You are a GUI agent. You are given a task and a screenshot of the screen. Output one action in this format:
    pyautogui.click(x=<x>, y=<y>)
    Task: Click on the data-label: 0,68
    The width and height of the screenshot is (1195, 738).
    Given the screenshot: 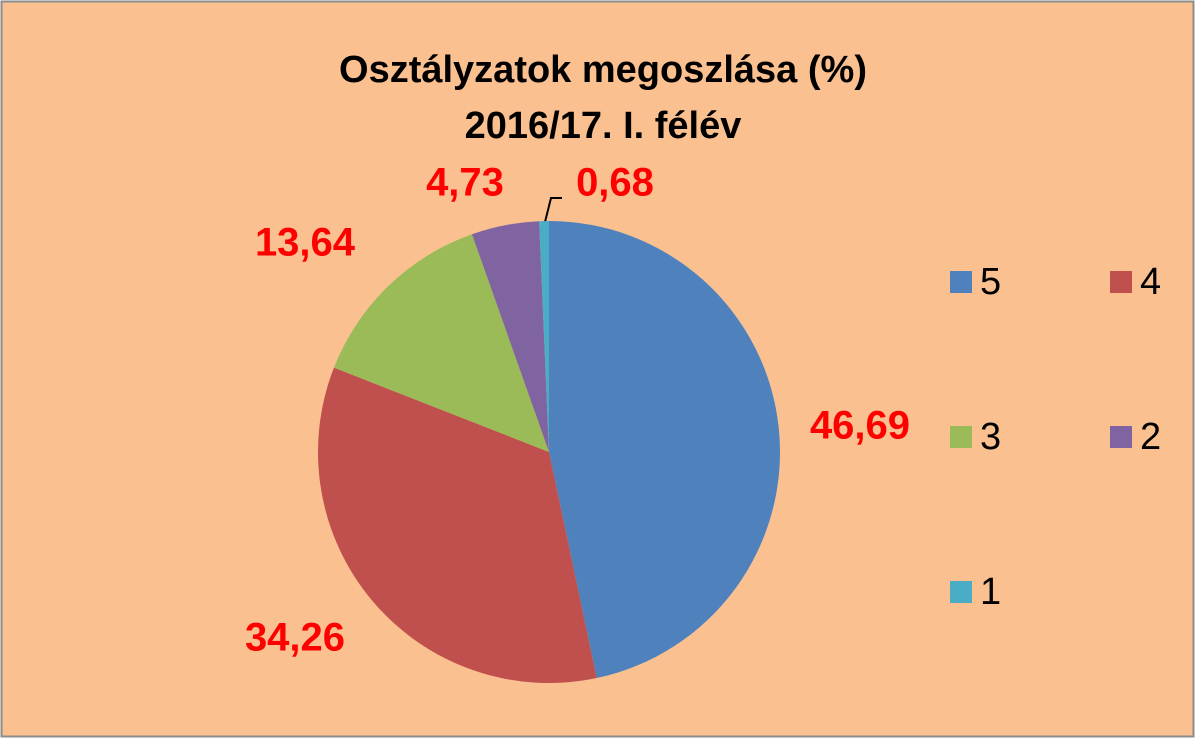 What is the action you would take?
    pyautogui.click(x=615, y=183)
    